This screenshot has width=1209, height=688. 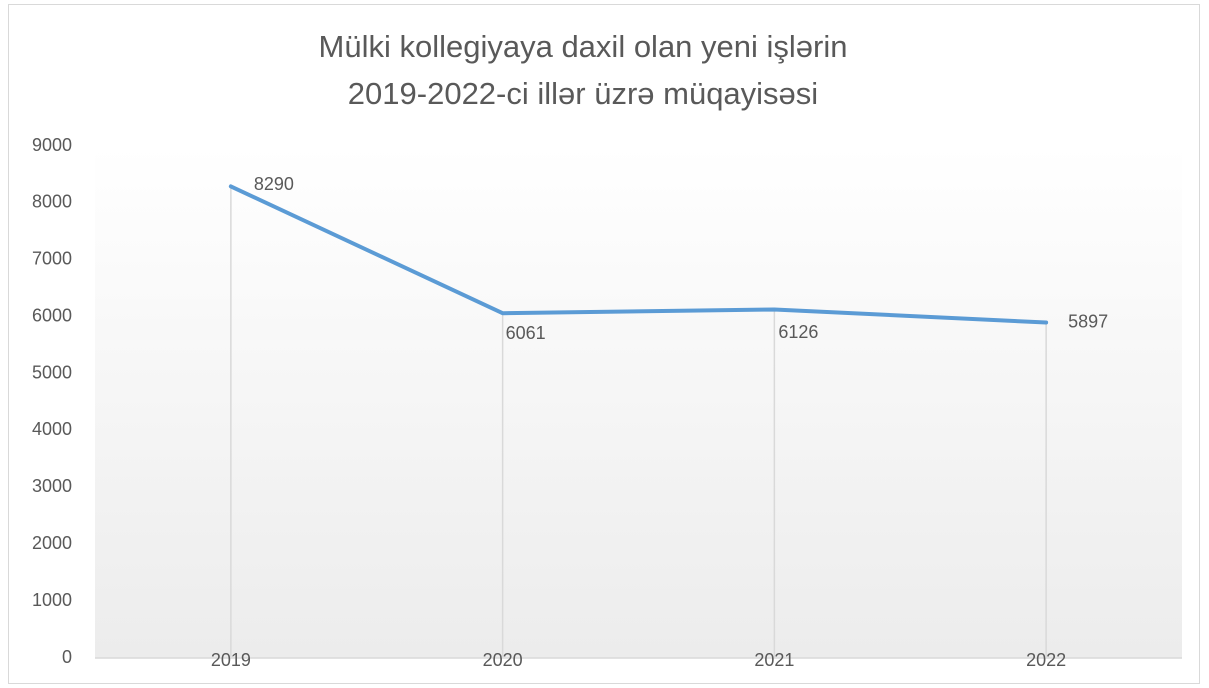 What do you see at coordinates (52, 145) in the screenshot?
I see `y-tick-label: 9000` at bounding box center [52, 145].